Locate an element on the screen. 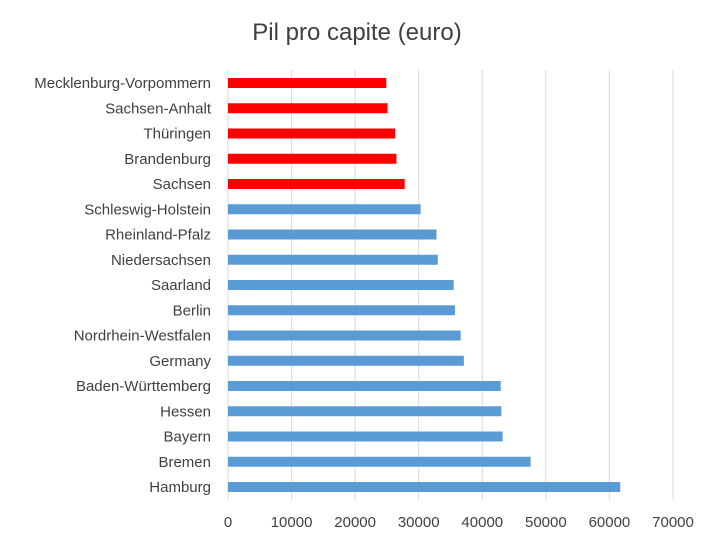 Image resolution: width=715 pixels, height=543 pixels. x-tick-label: 60000 is located at coordinates (610, 522).